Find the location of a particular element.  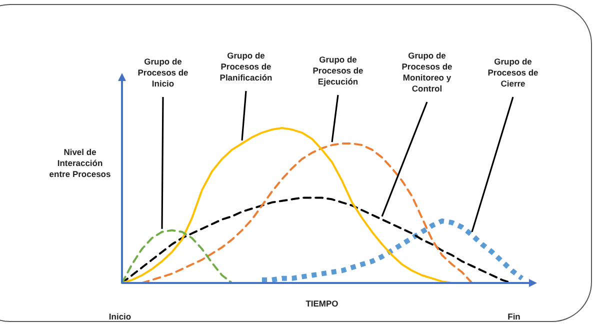

text: Grupo de Procesos de Inicio is located at coordinates (163, 72).